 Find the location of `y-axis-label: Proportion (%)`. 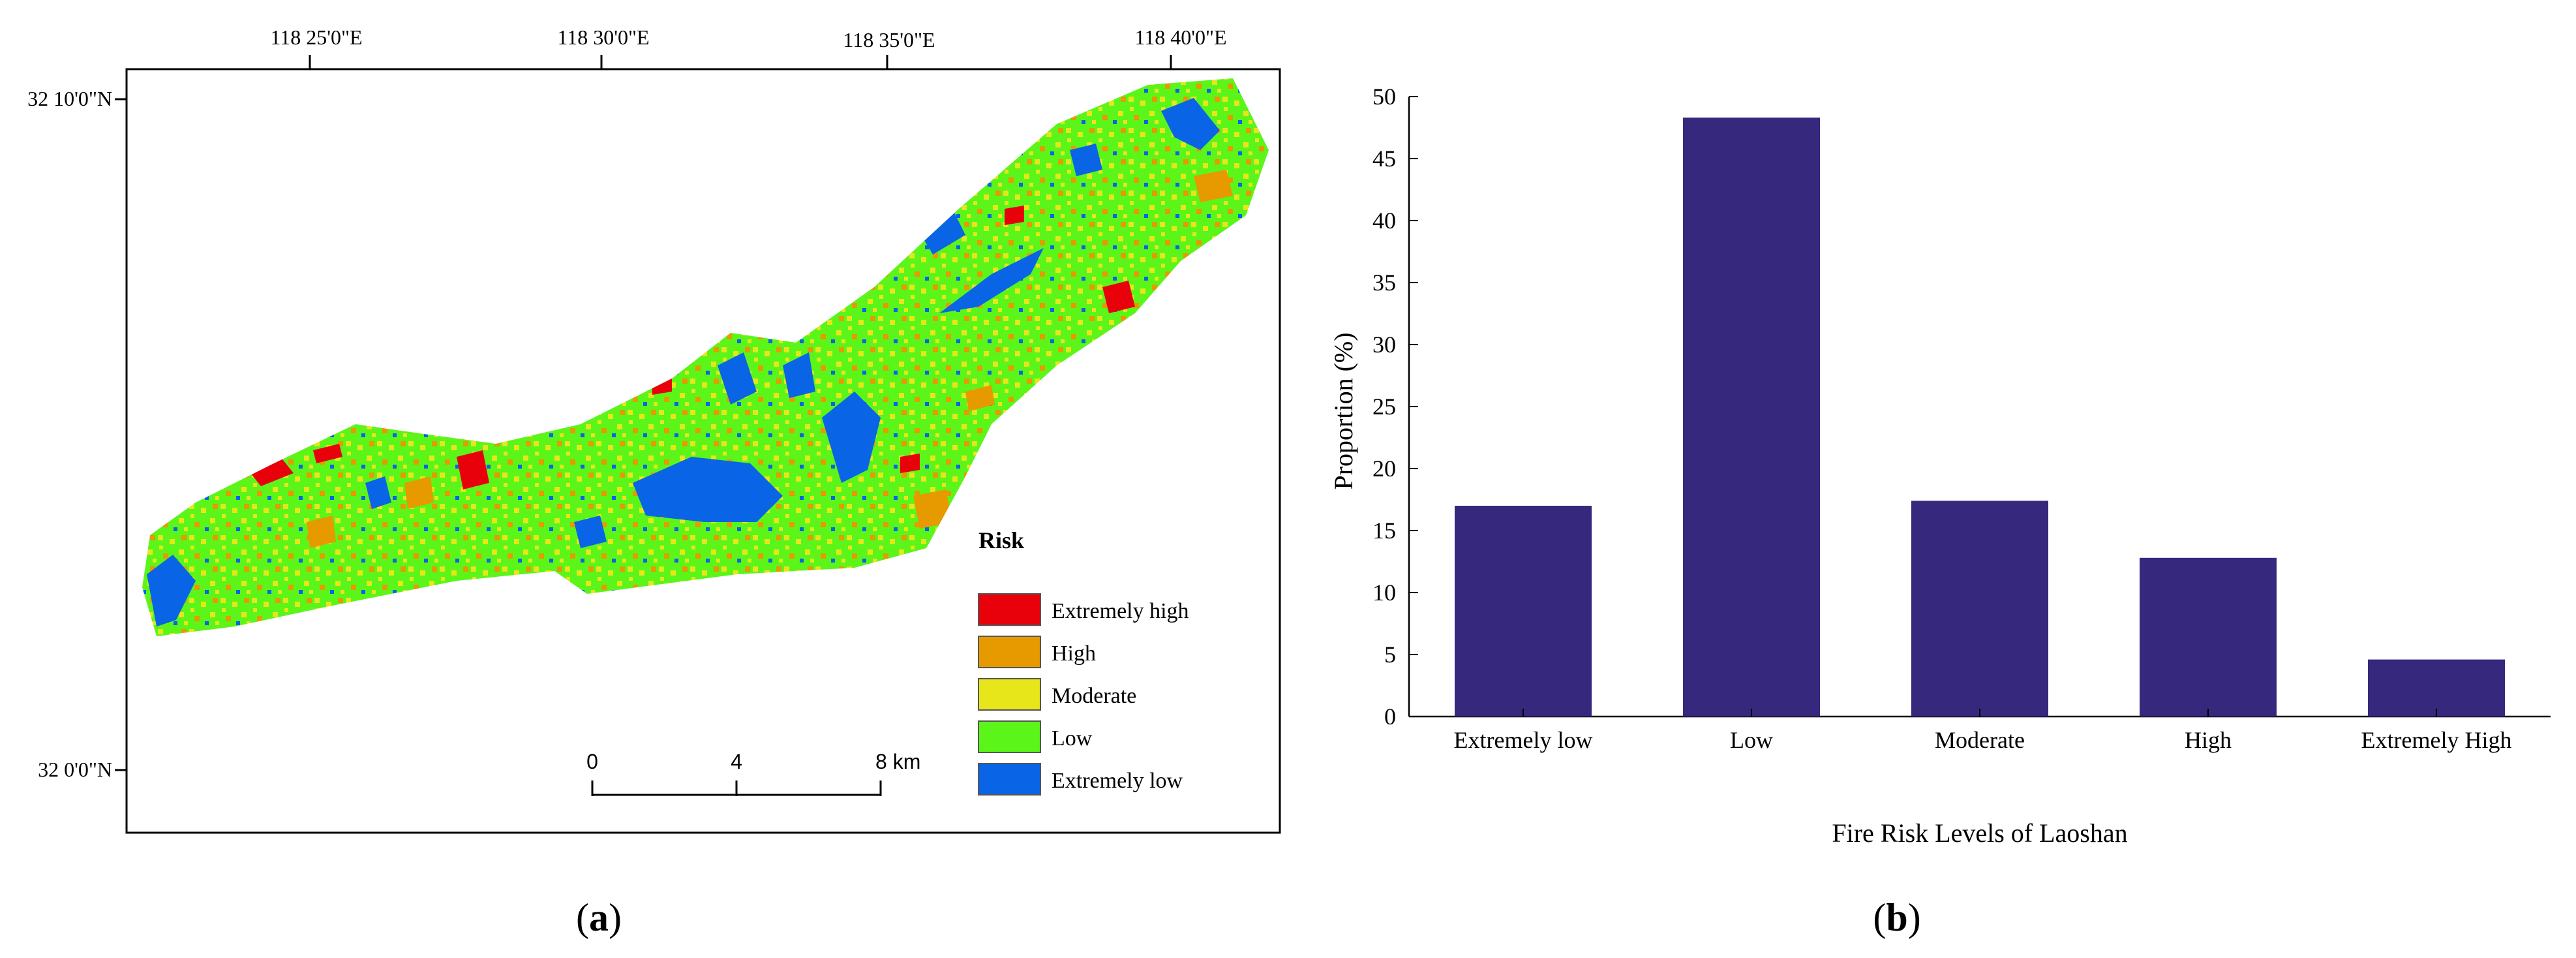

y-axis-label: Proportion (%) is located at coordinates (1344, 410).